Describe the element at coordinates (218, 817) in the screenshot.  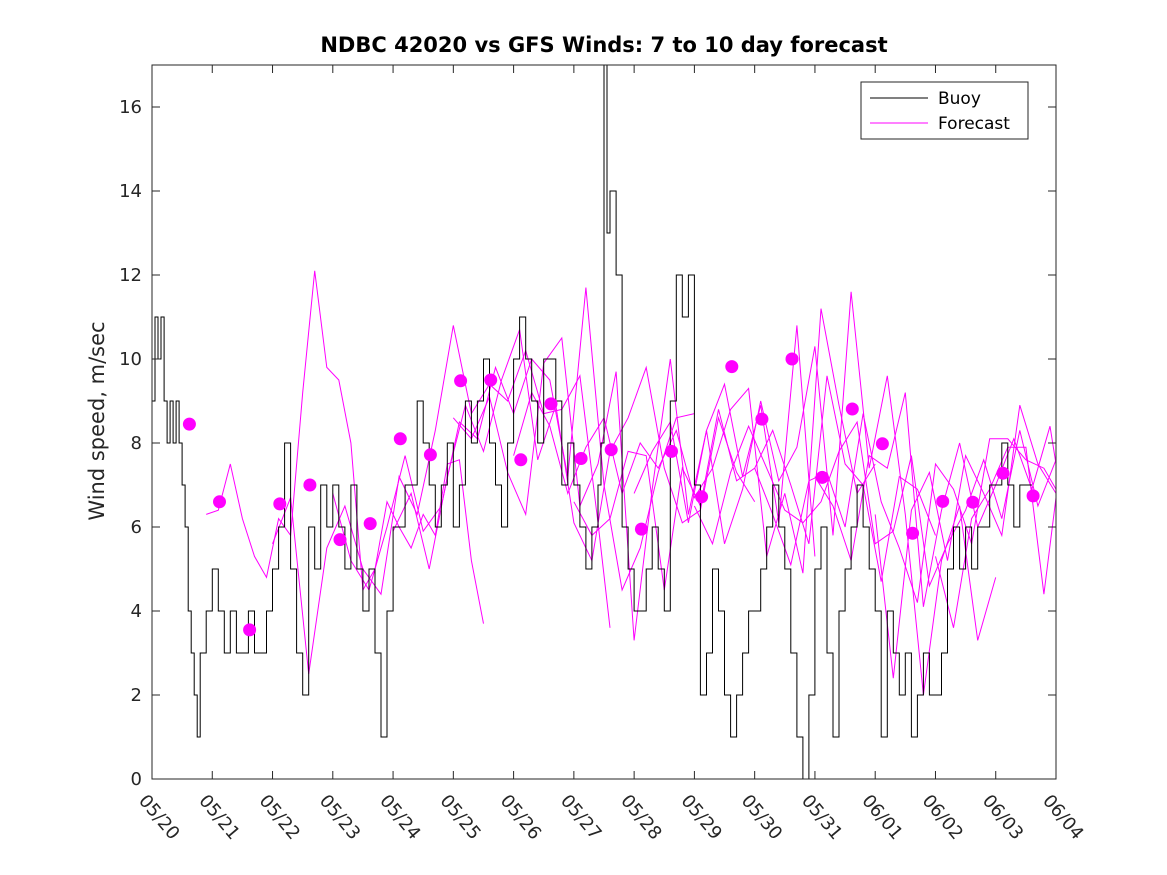
I see `x-tick-label: 05/21` at that location.